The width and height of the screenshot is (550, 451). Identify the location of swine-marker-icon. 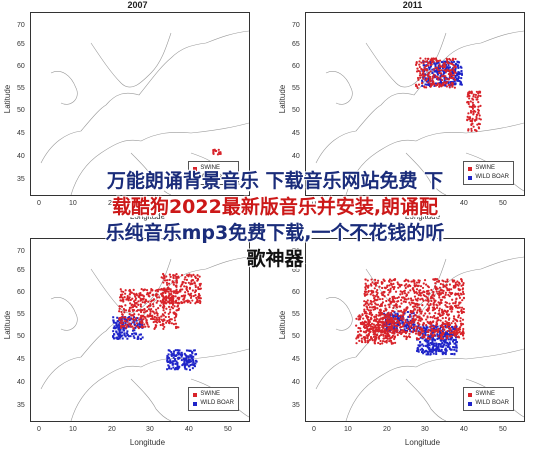
(470, 168).